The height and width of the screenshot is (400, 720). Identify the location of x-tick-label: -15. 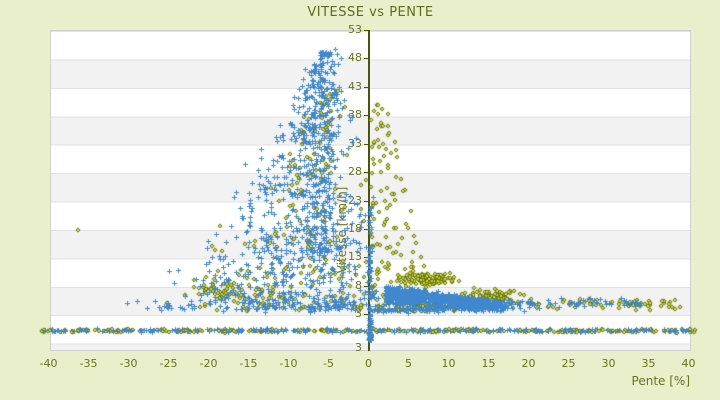
(248, 363).